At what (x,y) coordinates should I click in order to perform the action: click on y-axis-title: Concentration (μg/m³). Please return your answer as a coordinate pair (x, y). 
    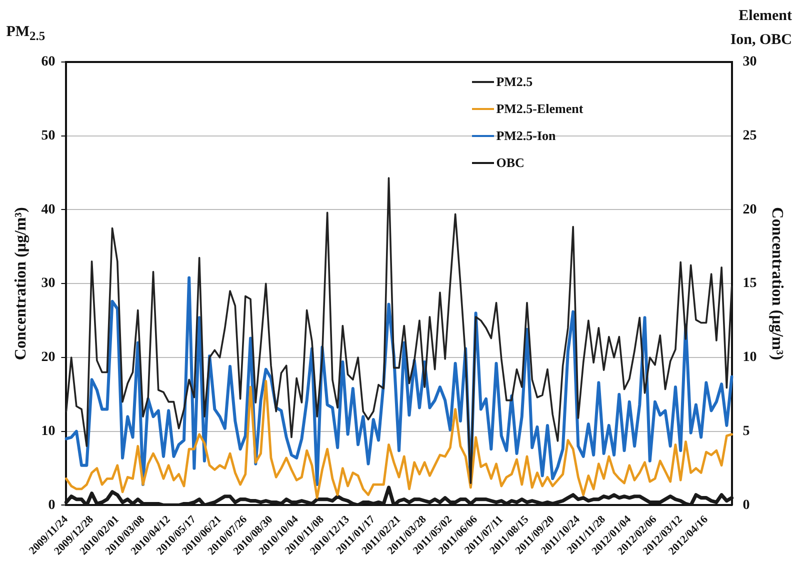
    Looking at the image, I should click on (21, 283).